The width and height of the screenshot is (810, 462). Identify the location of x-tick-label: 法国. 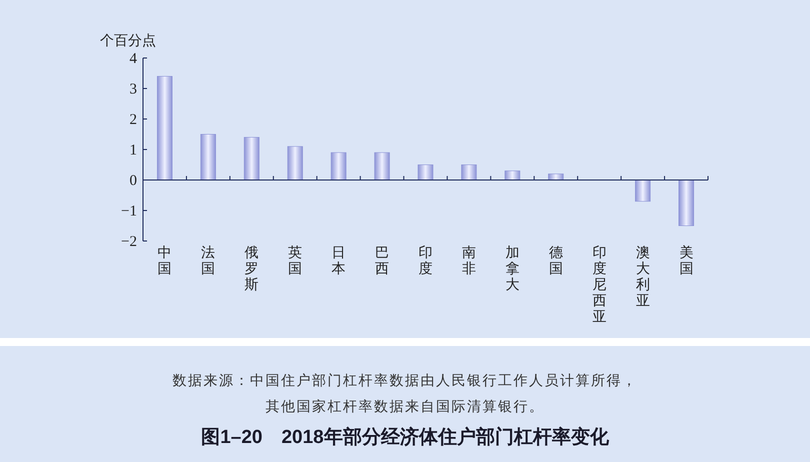
(208, 261).